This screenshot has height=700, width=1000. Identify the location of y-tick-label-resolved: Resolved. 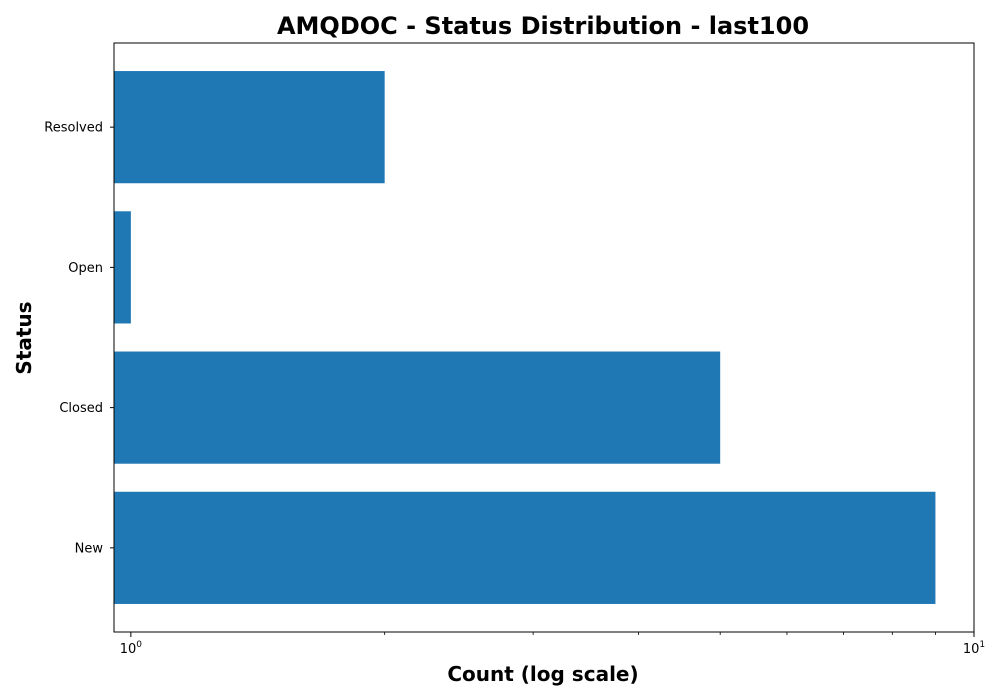
(73, 128).